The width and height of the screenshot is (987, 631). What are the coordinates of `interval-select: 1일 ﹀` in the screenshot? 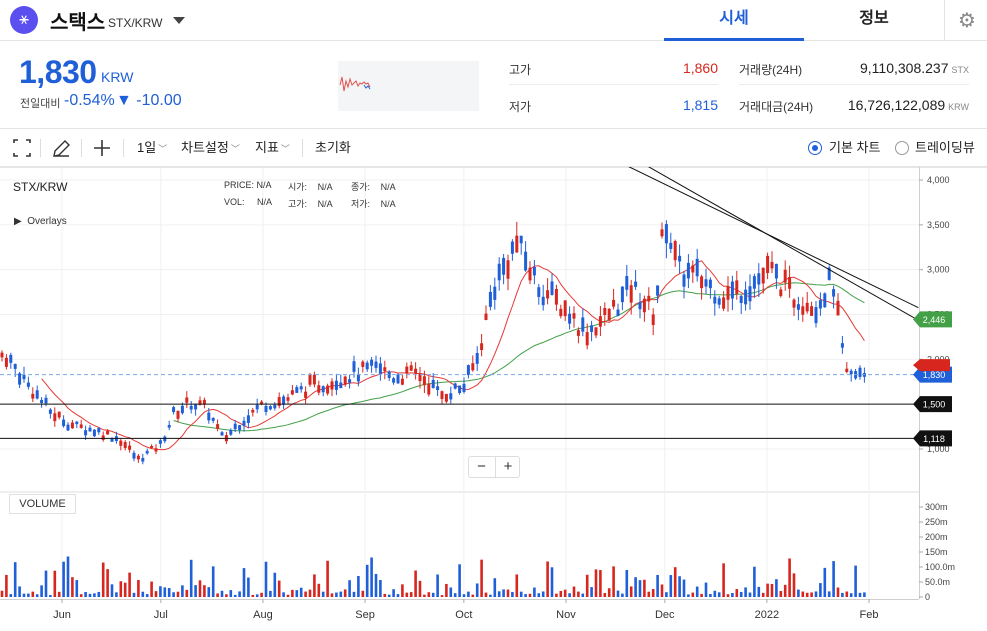 It's located at (152, 148).